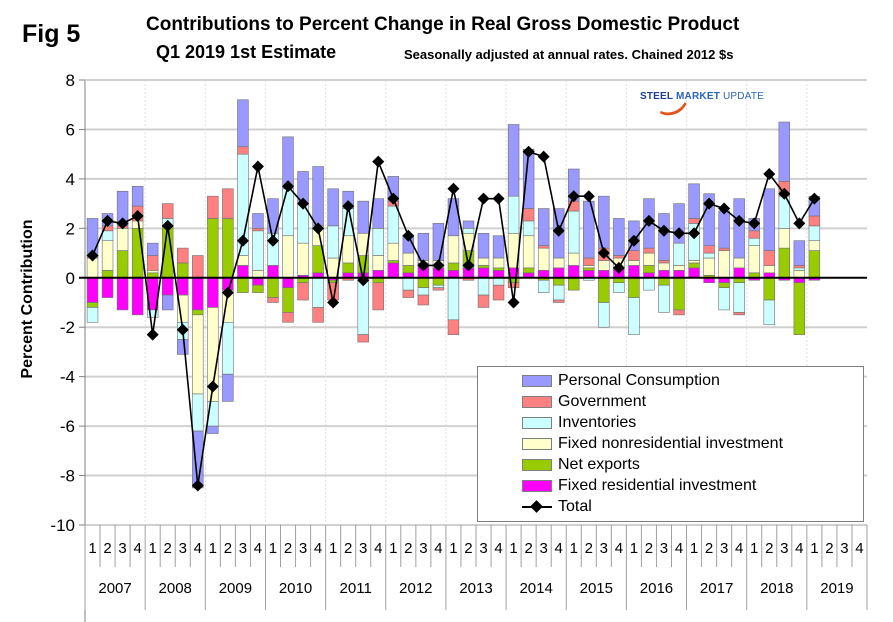  What do you see at coordinates (70, 179) in the screenshot?
I see `y-tick-label: 4` at bounding box center [70, 179].